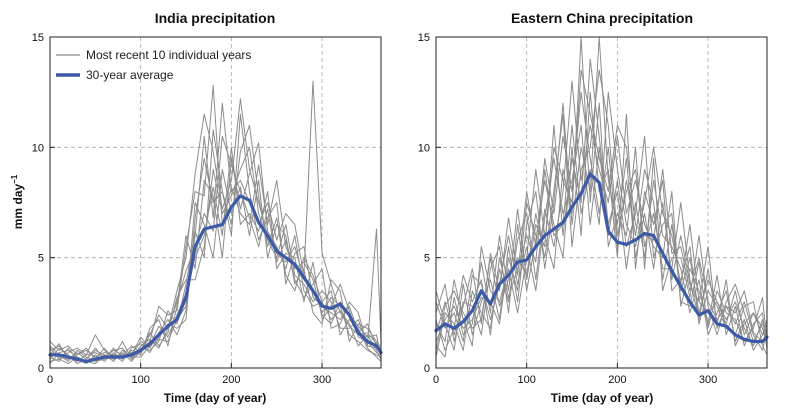 This screenshot has height=414, width=785. I want to click on legend-average-label: 30-year average, so click(130, 75).